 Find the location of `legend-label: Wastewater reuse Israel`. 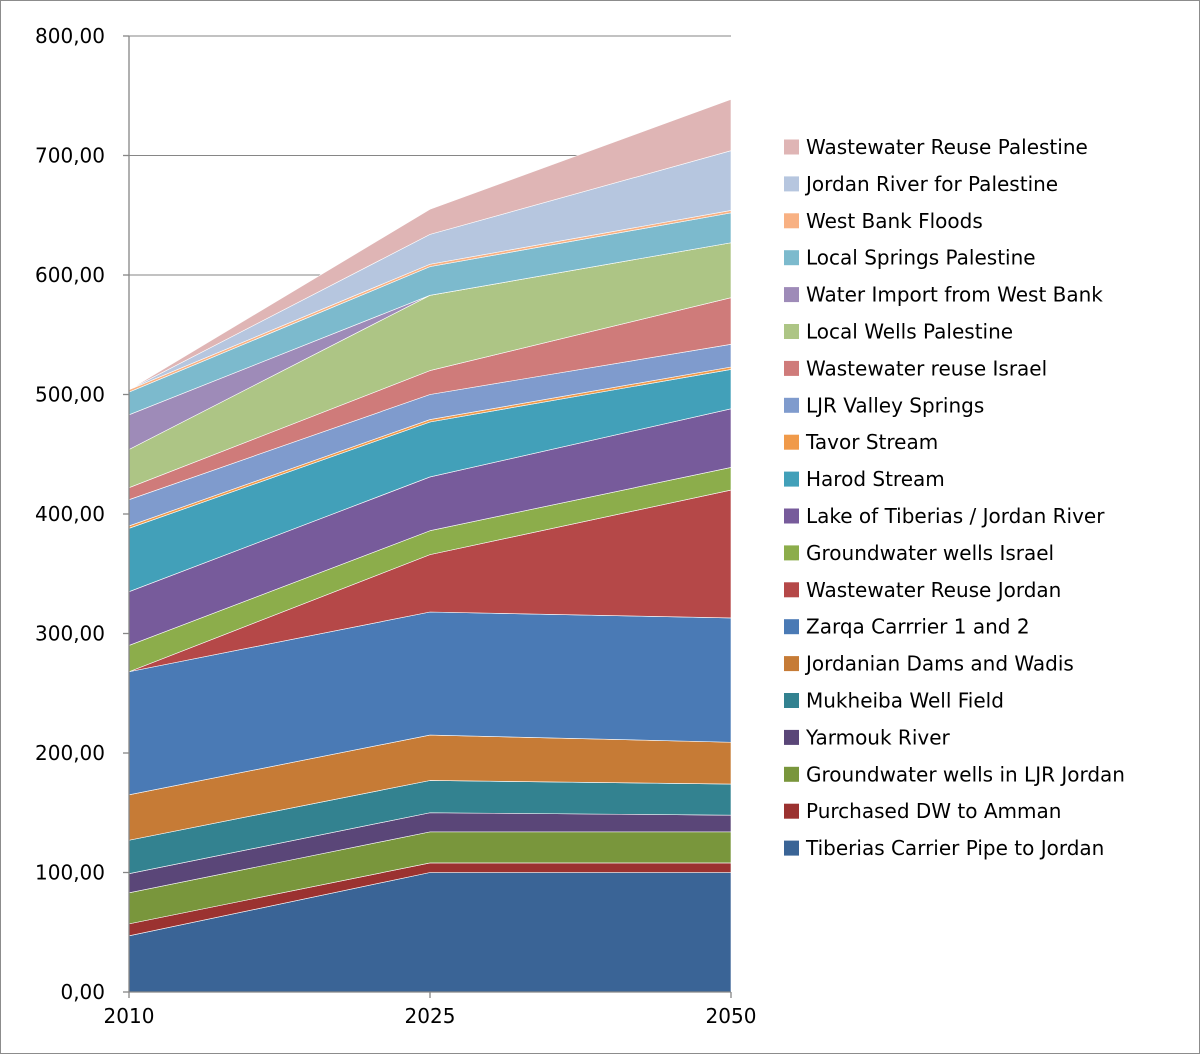

legend-label: Wastewater reuse Israel is located at coordinates (926, 368).